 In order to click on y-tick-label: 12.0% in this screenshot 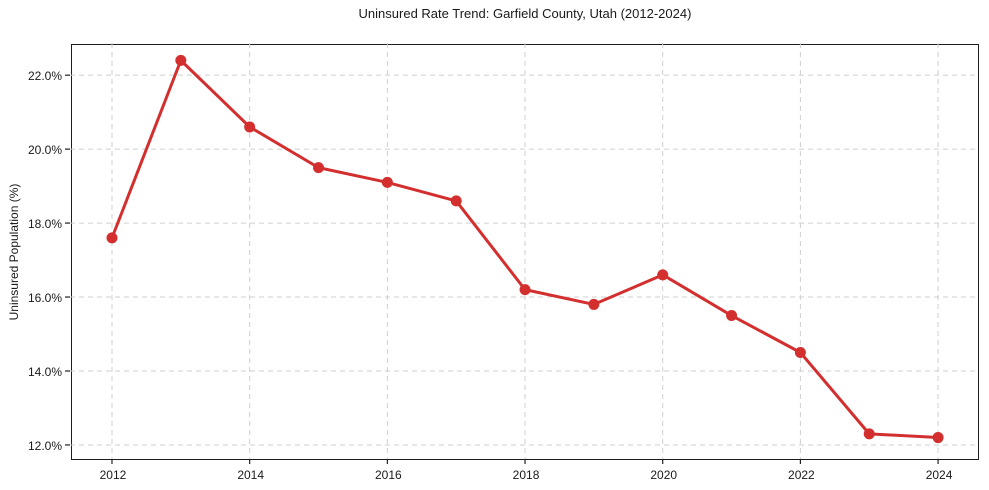, I will do `click(44, 445)`.